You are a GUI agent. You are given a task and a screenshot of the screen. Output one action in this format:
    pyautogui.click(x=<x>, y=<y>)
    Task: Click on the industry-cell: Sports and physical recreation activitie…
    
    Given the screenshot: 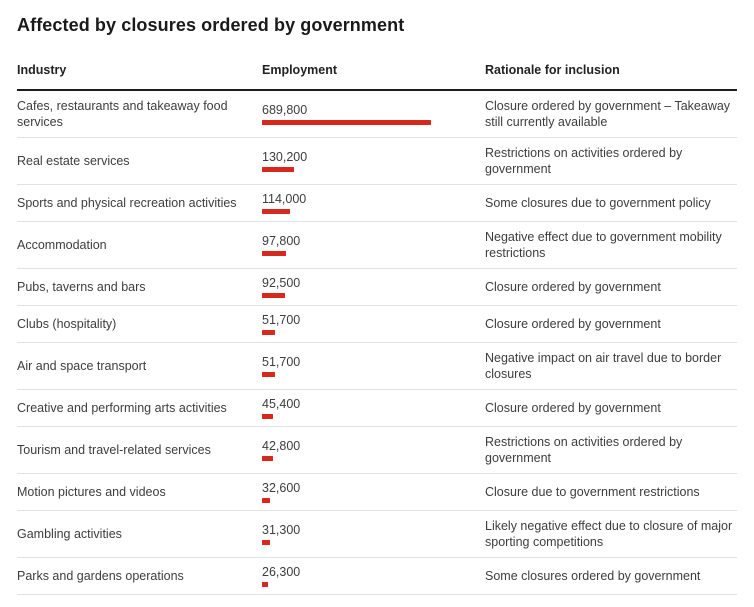 What is the action you would take?
    pyautogui.click(x=127, y=203)
    